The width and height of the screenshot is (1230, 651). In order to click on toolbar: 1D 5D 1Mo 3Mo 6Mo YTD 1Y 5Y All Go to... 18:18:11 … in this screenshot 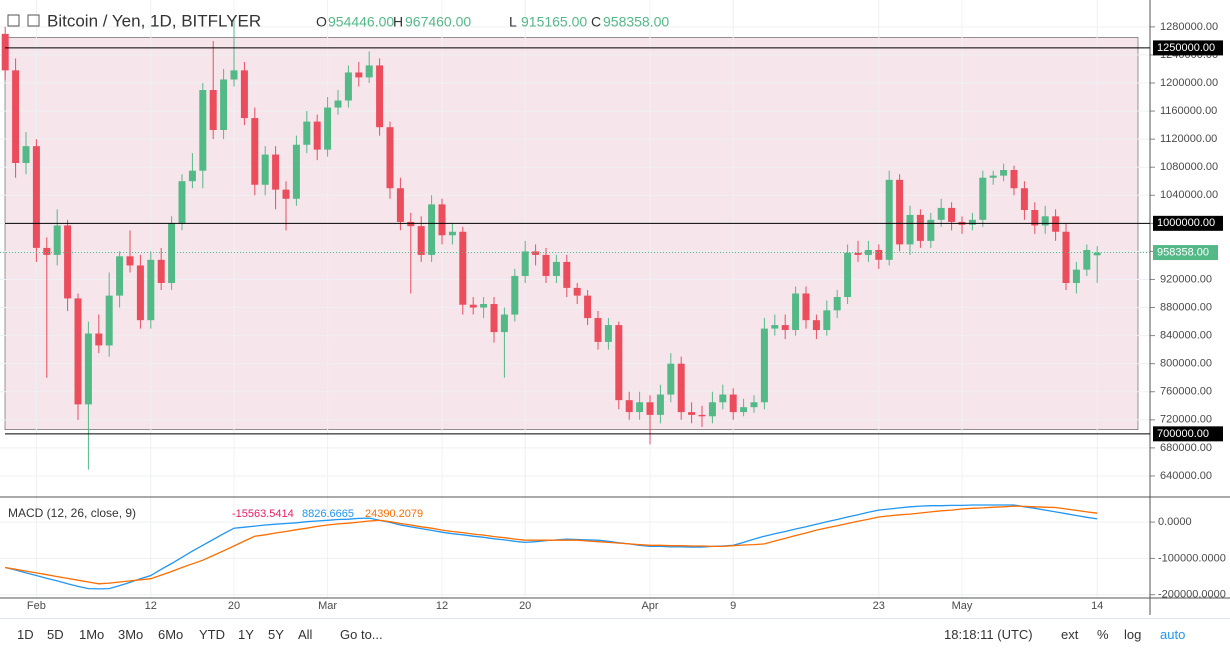, I will do `click(615, 634)`.